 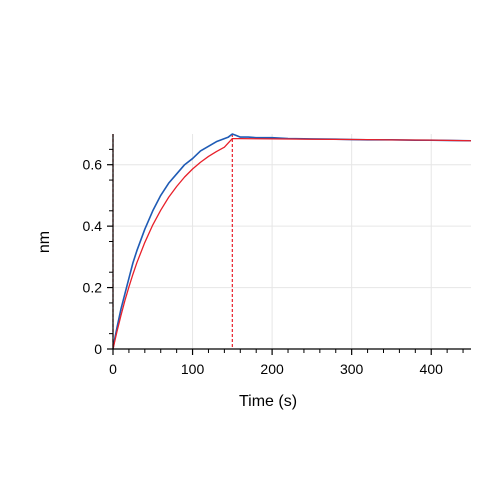 I want to click on y-tick-label: 0.4, so click(x=93, y=226).